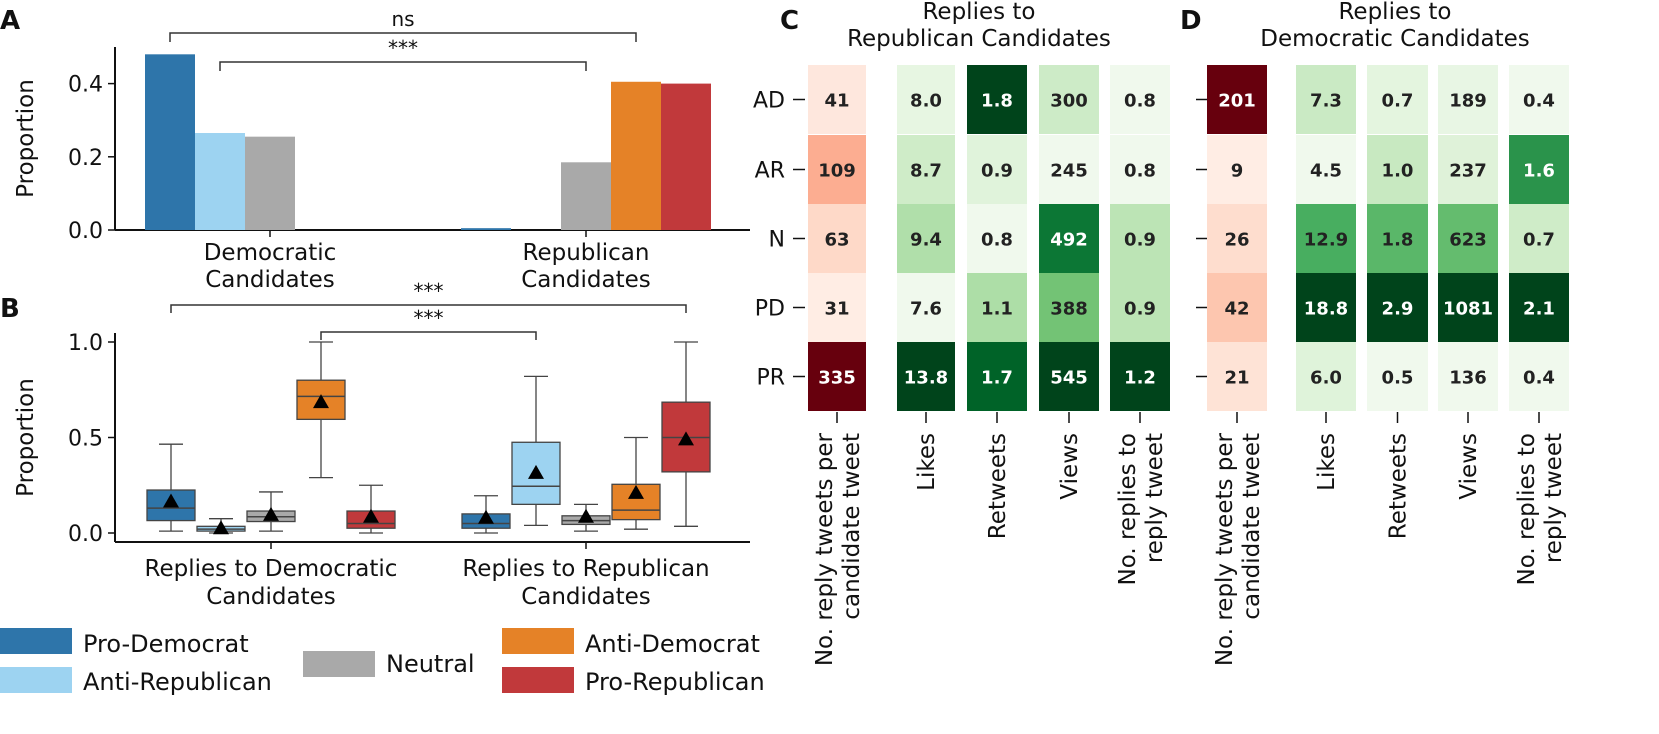 The image size is (1659, 734). Describe the element at coordinates (10, 309) in the screenshot. I see `panel-letter-b: B` at that location.